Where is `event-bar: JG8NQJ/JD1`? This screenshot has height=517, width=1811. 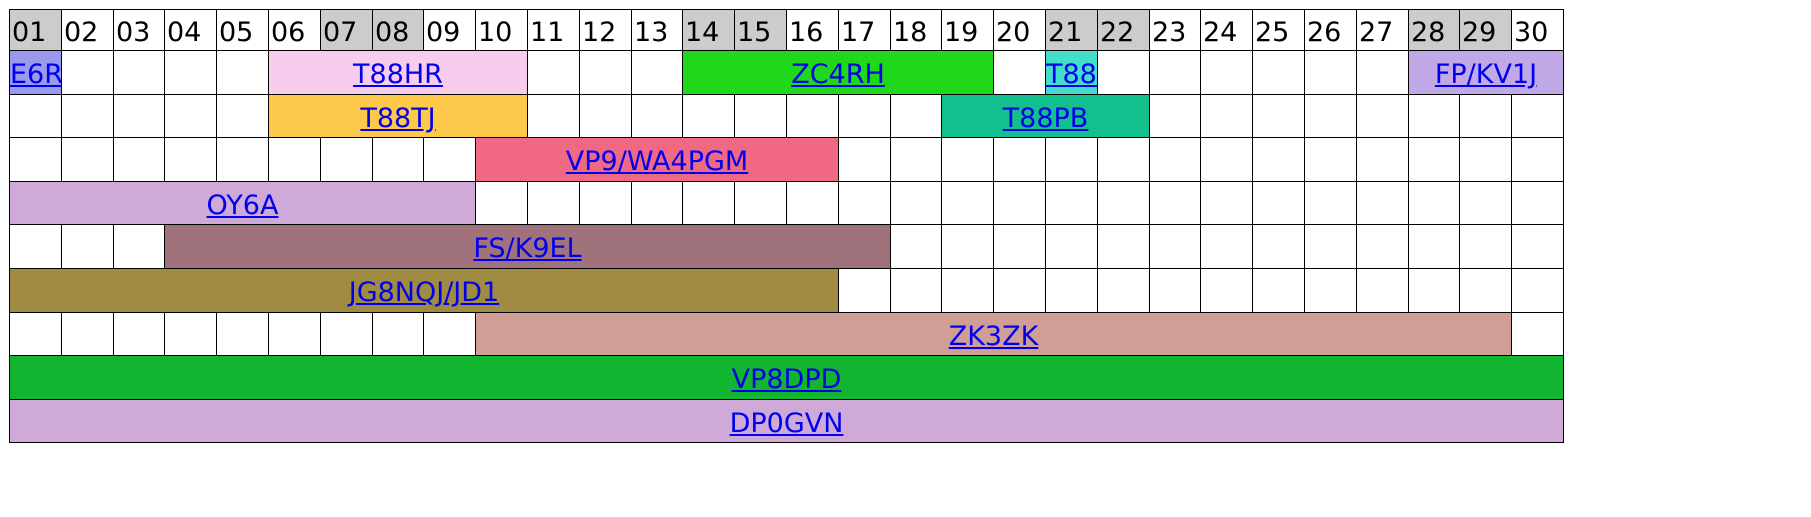 event-bar: JG8NQJ/JD1 is located at coordinates (424, 290).